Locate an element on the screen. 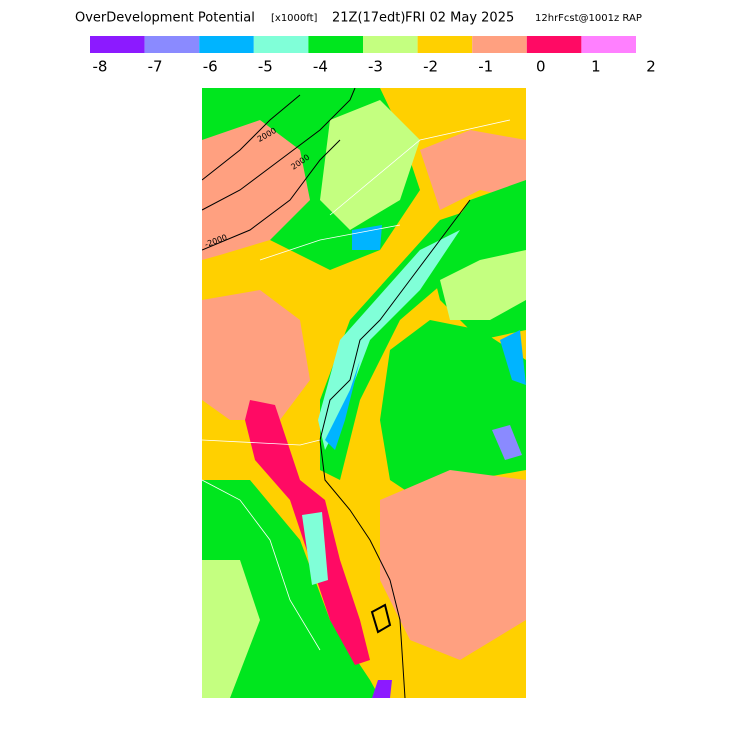 This screenshot has height=729, width=729. colorbar-tick-label: 2 is located at coordinates (651, 67).